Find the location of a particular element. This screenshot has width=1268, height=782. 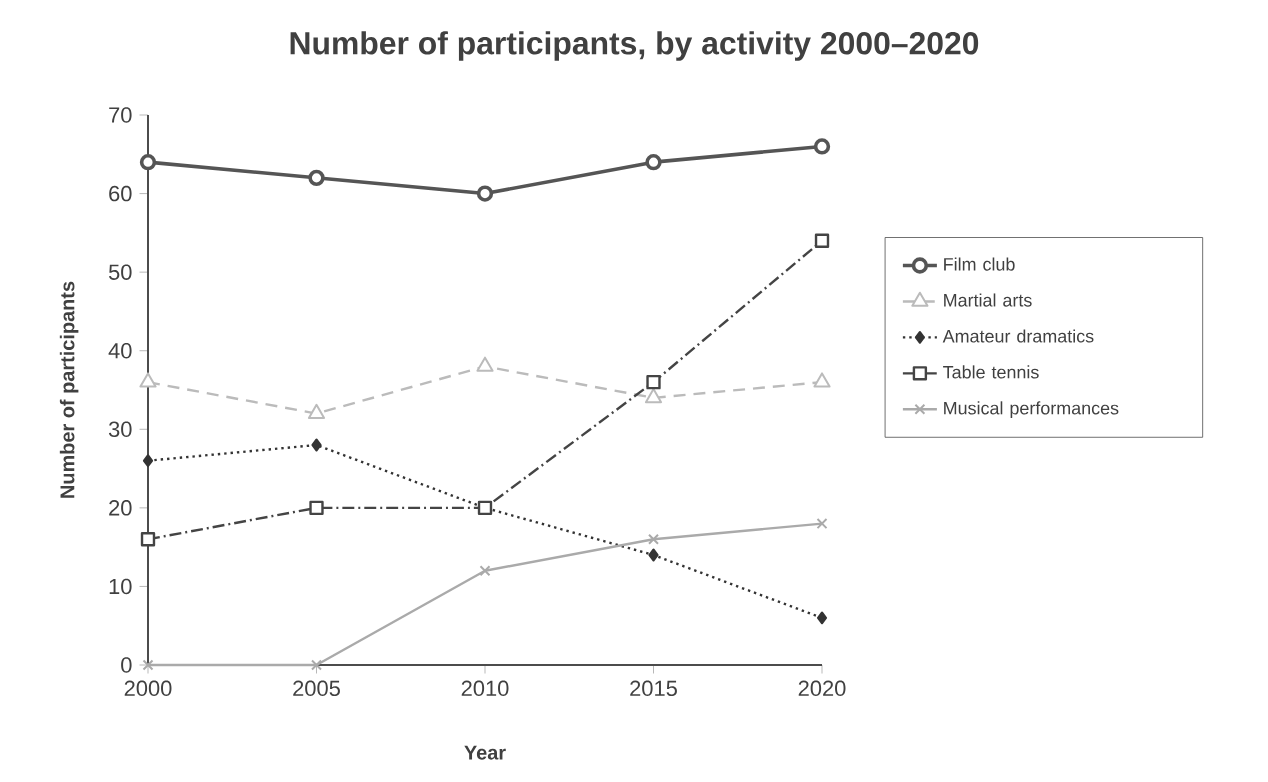

x-tick-label: 2015 is located at coordinates (653, 688).